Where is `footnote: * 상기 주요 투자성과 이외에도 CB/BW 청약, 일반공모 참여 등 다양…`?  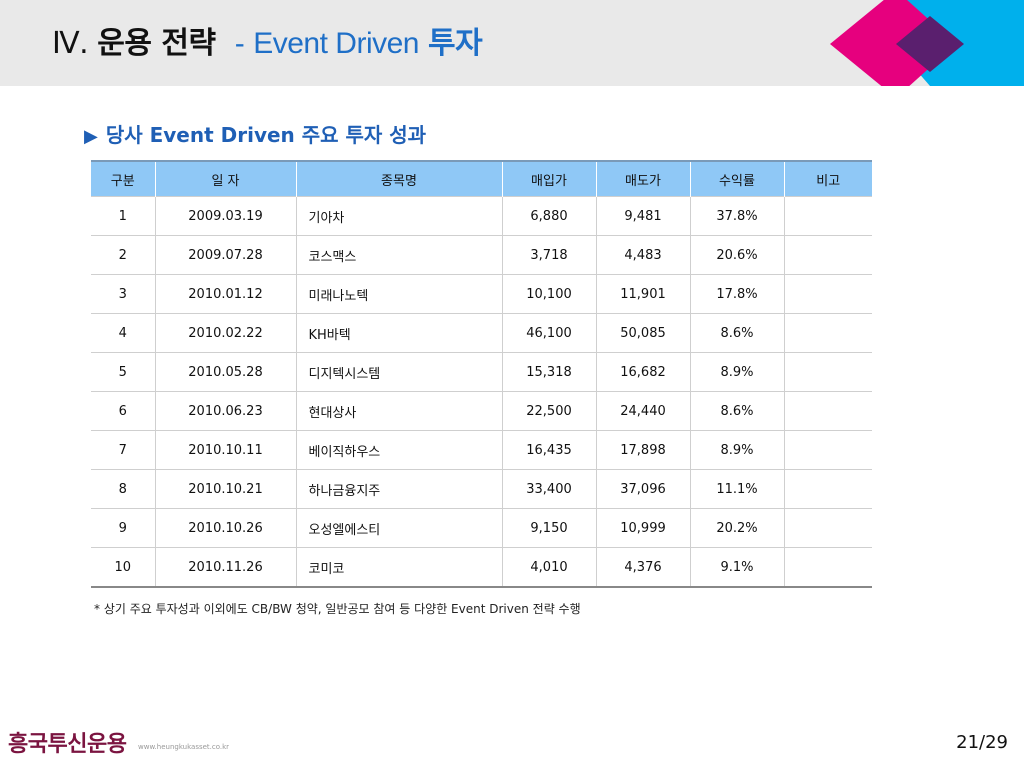
footnote: * 상기 주요 투자성과 이외에도 CB/BW 청약, 일반공모 참여 등 다양… is located at coordinates (337, 609).